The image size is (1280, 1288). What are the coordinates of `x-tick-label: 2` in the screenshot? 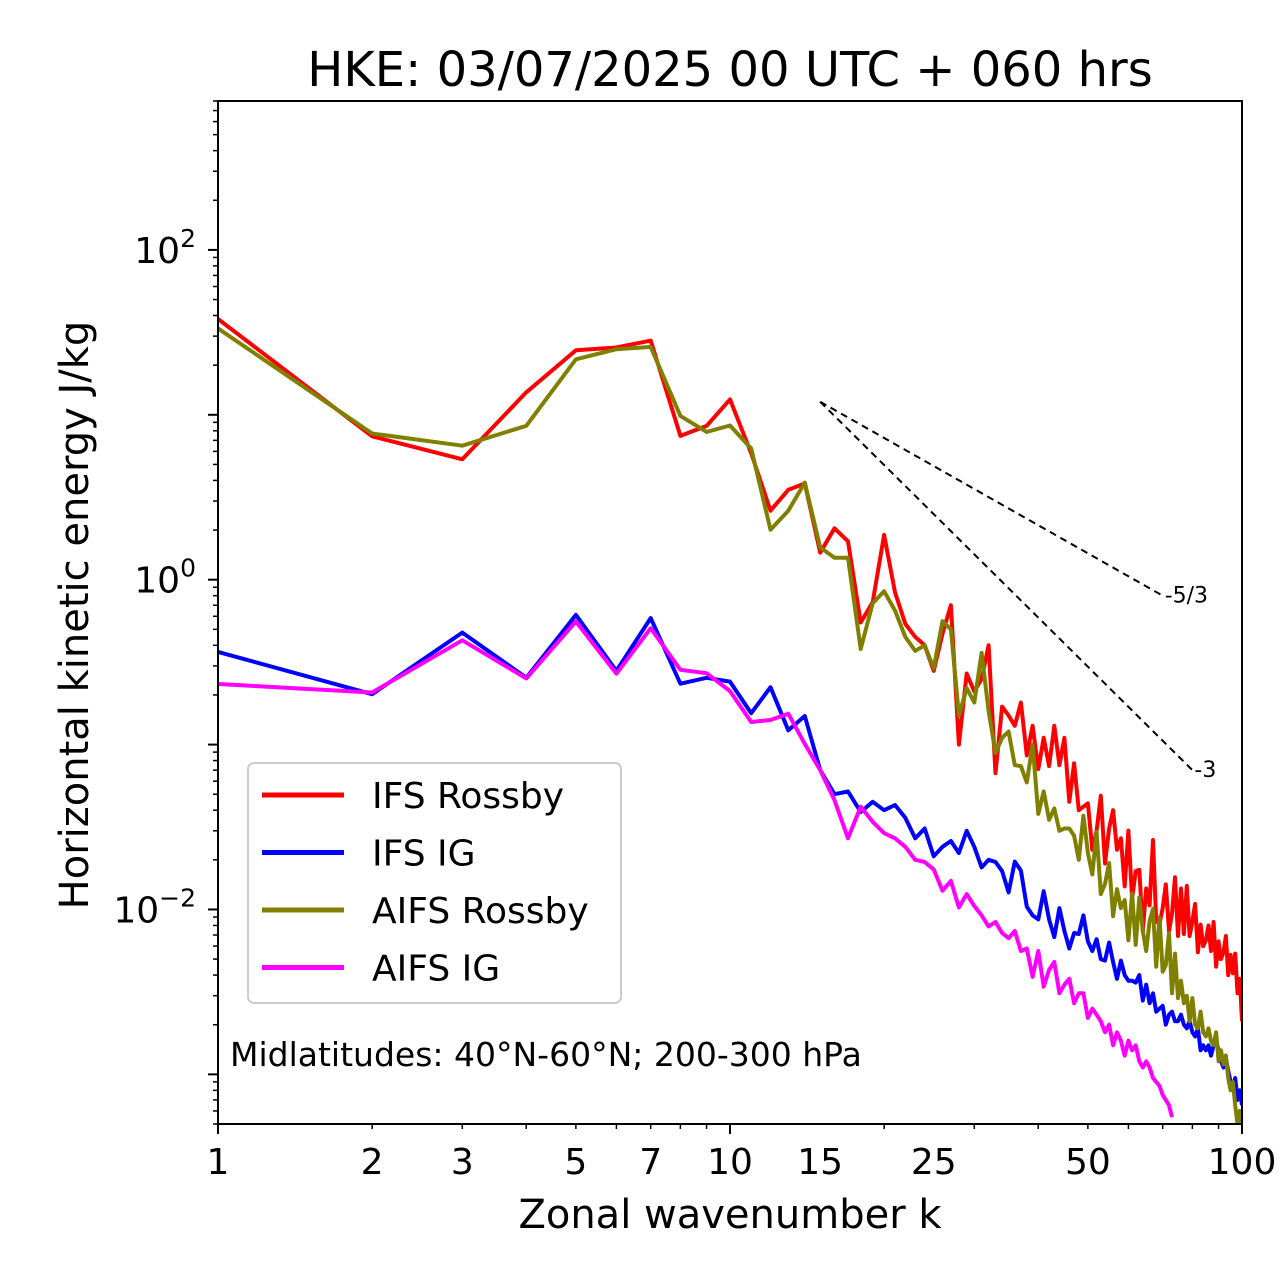 It's located at (372, 1162).